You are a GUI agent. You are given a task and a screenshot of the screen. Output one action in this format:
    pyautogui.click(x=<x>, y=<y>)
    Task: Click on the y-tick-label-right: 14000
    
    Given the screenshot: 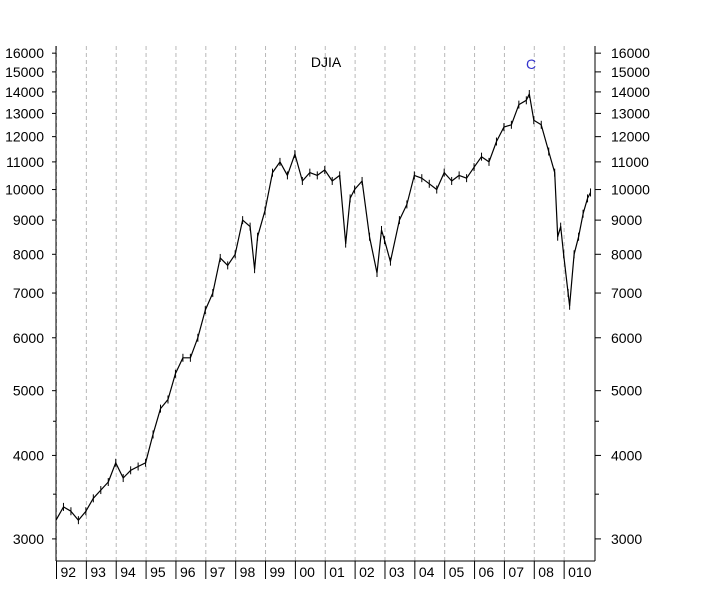 What is the action you would take?
    pyautogui.click(x=630, y=92)
    